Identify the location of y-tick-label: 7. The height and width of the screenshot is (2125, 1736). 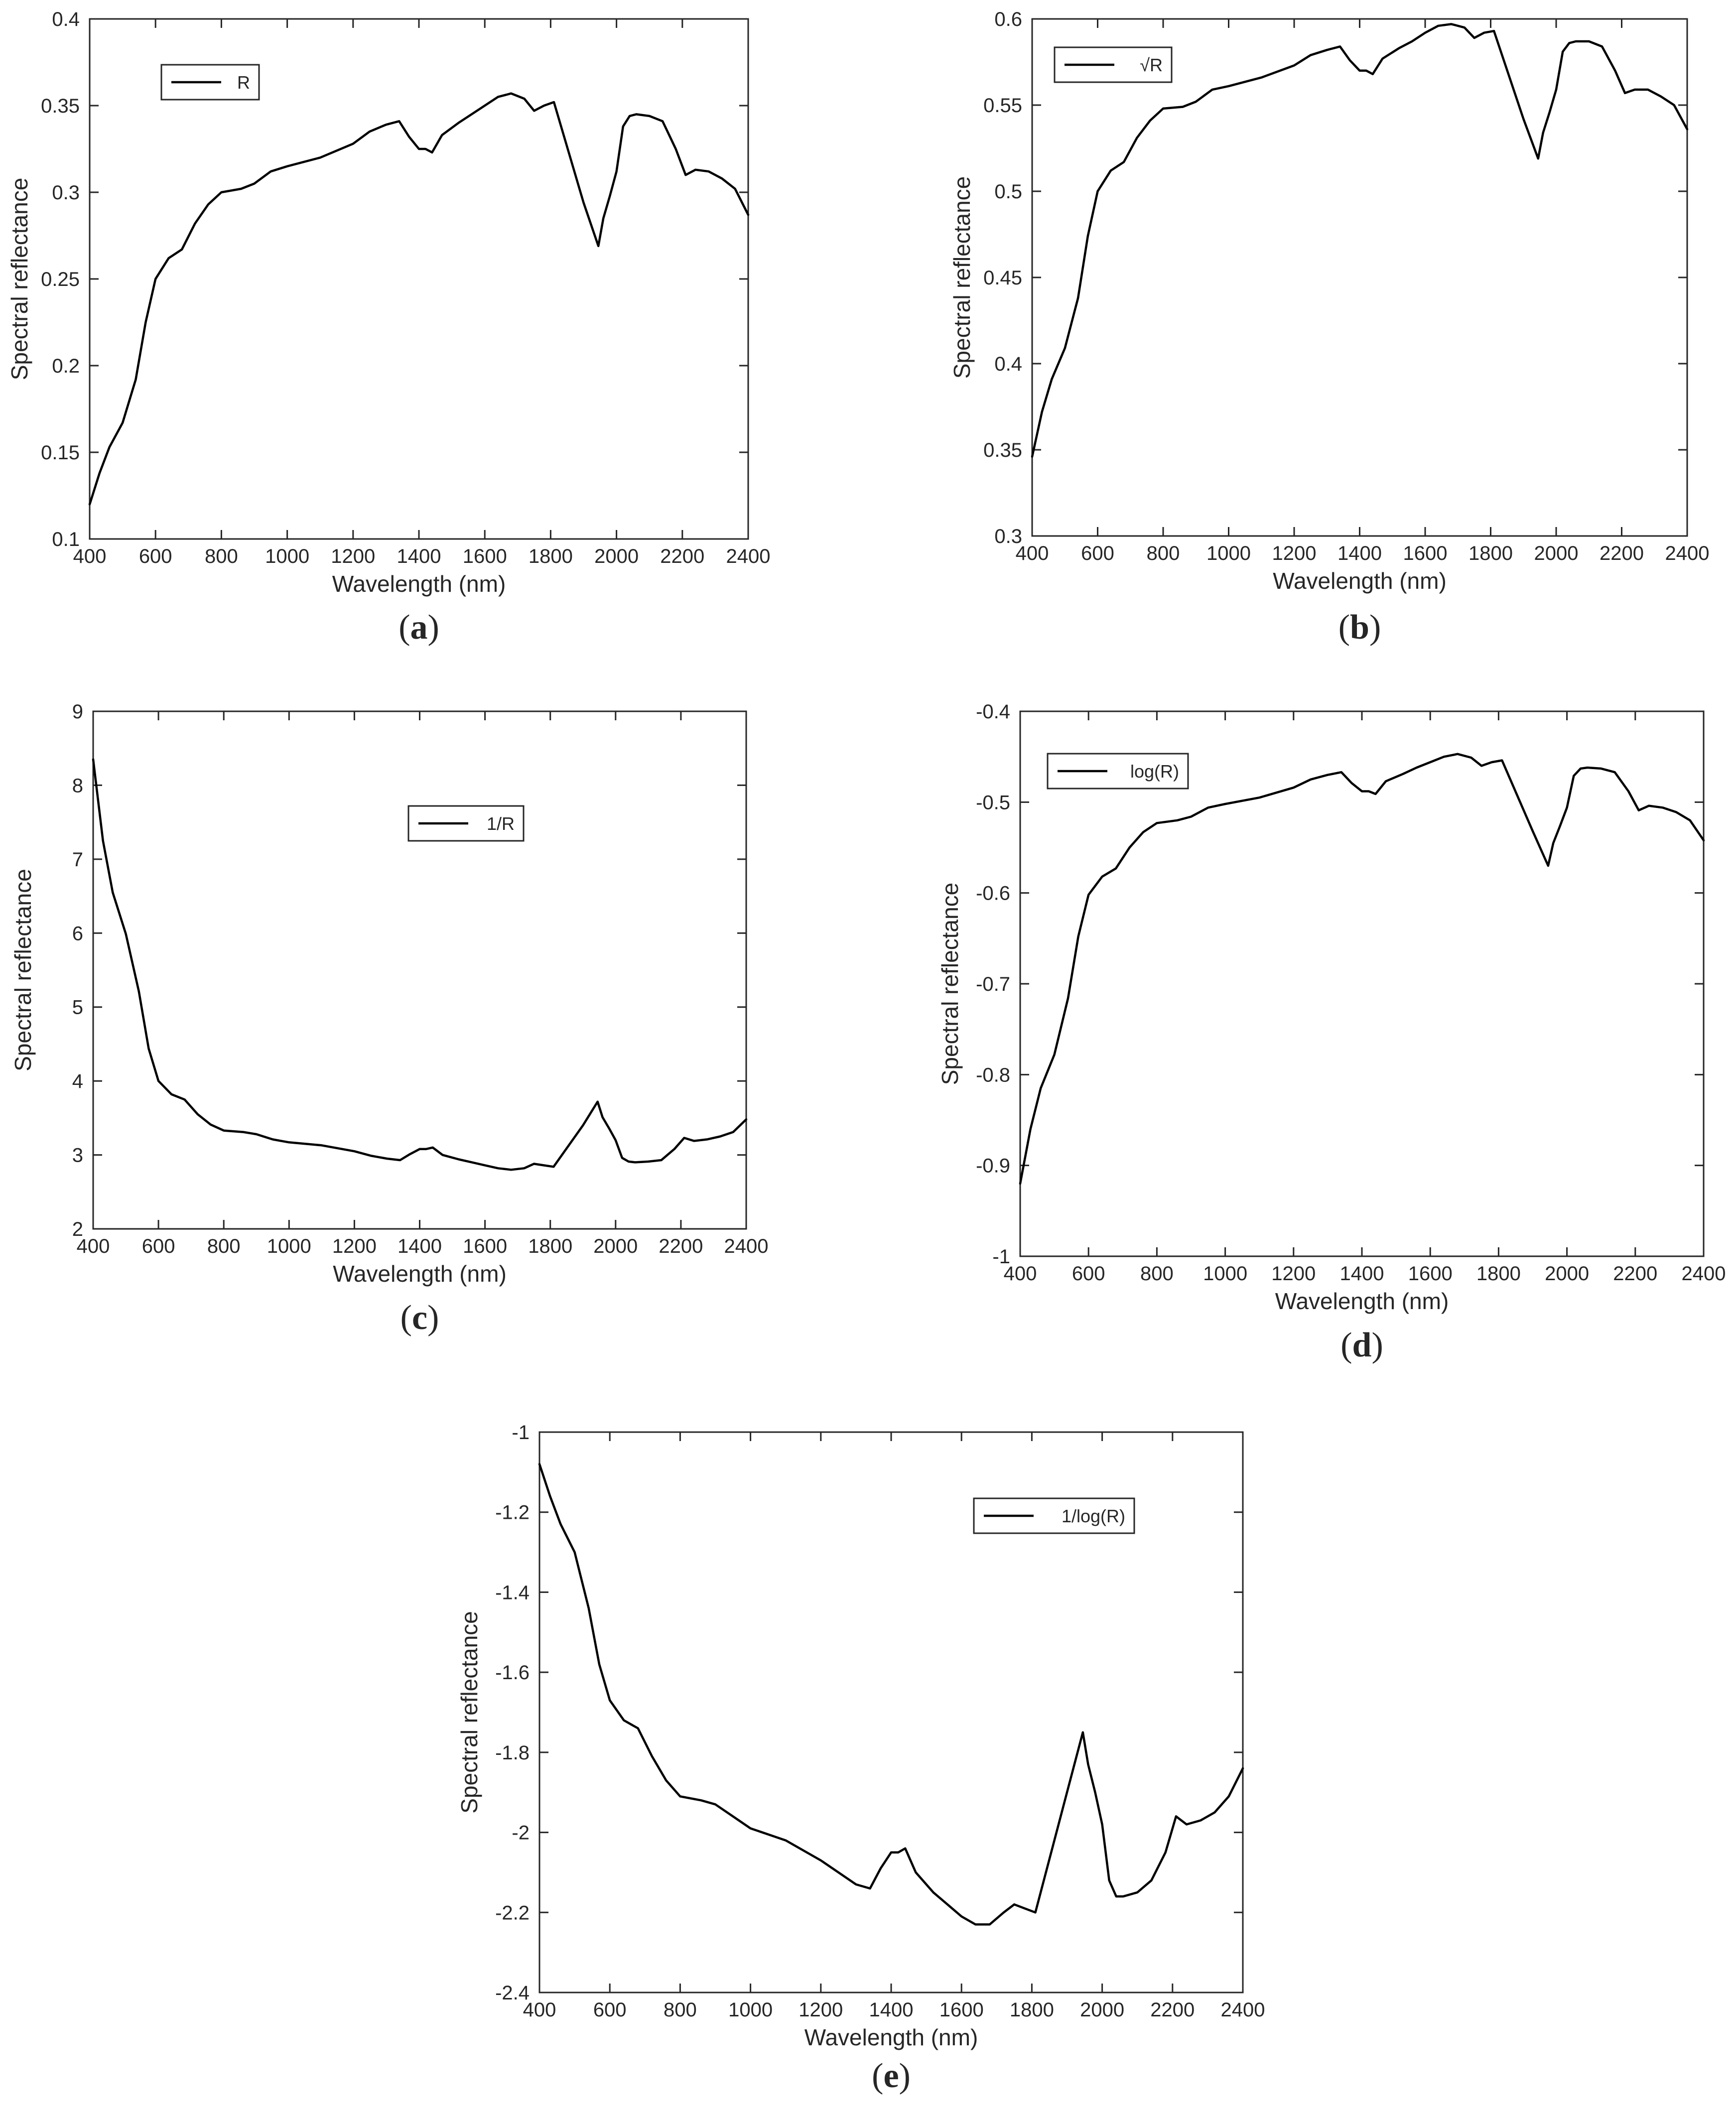
(77, 860).